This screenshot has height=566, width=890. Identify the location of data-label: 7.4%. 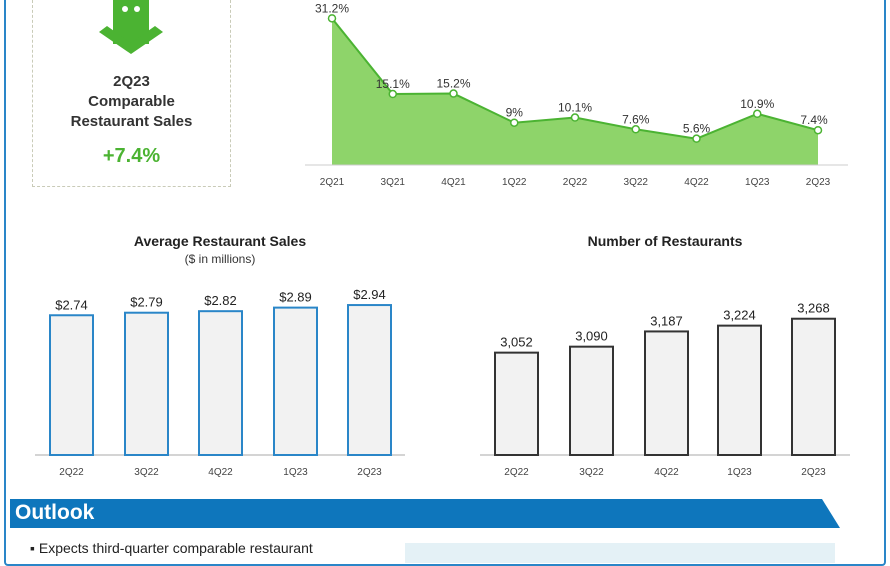
(814, 120).